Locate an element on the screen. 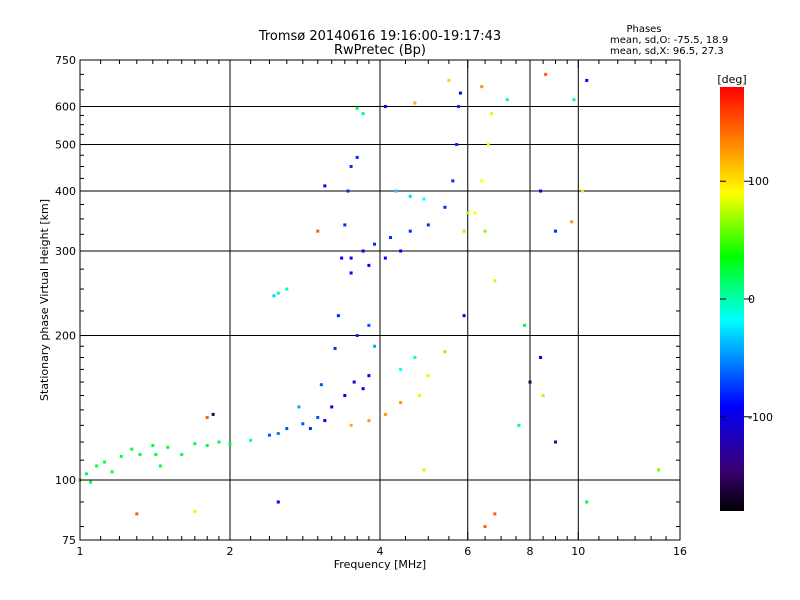 The width and height of the screenshot is (800, 600). colorbar-tick-label: -100 is located at coordinates (760, 417).